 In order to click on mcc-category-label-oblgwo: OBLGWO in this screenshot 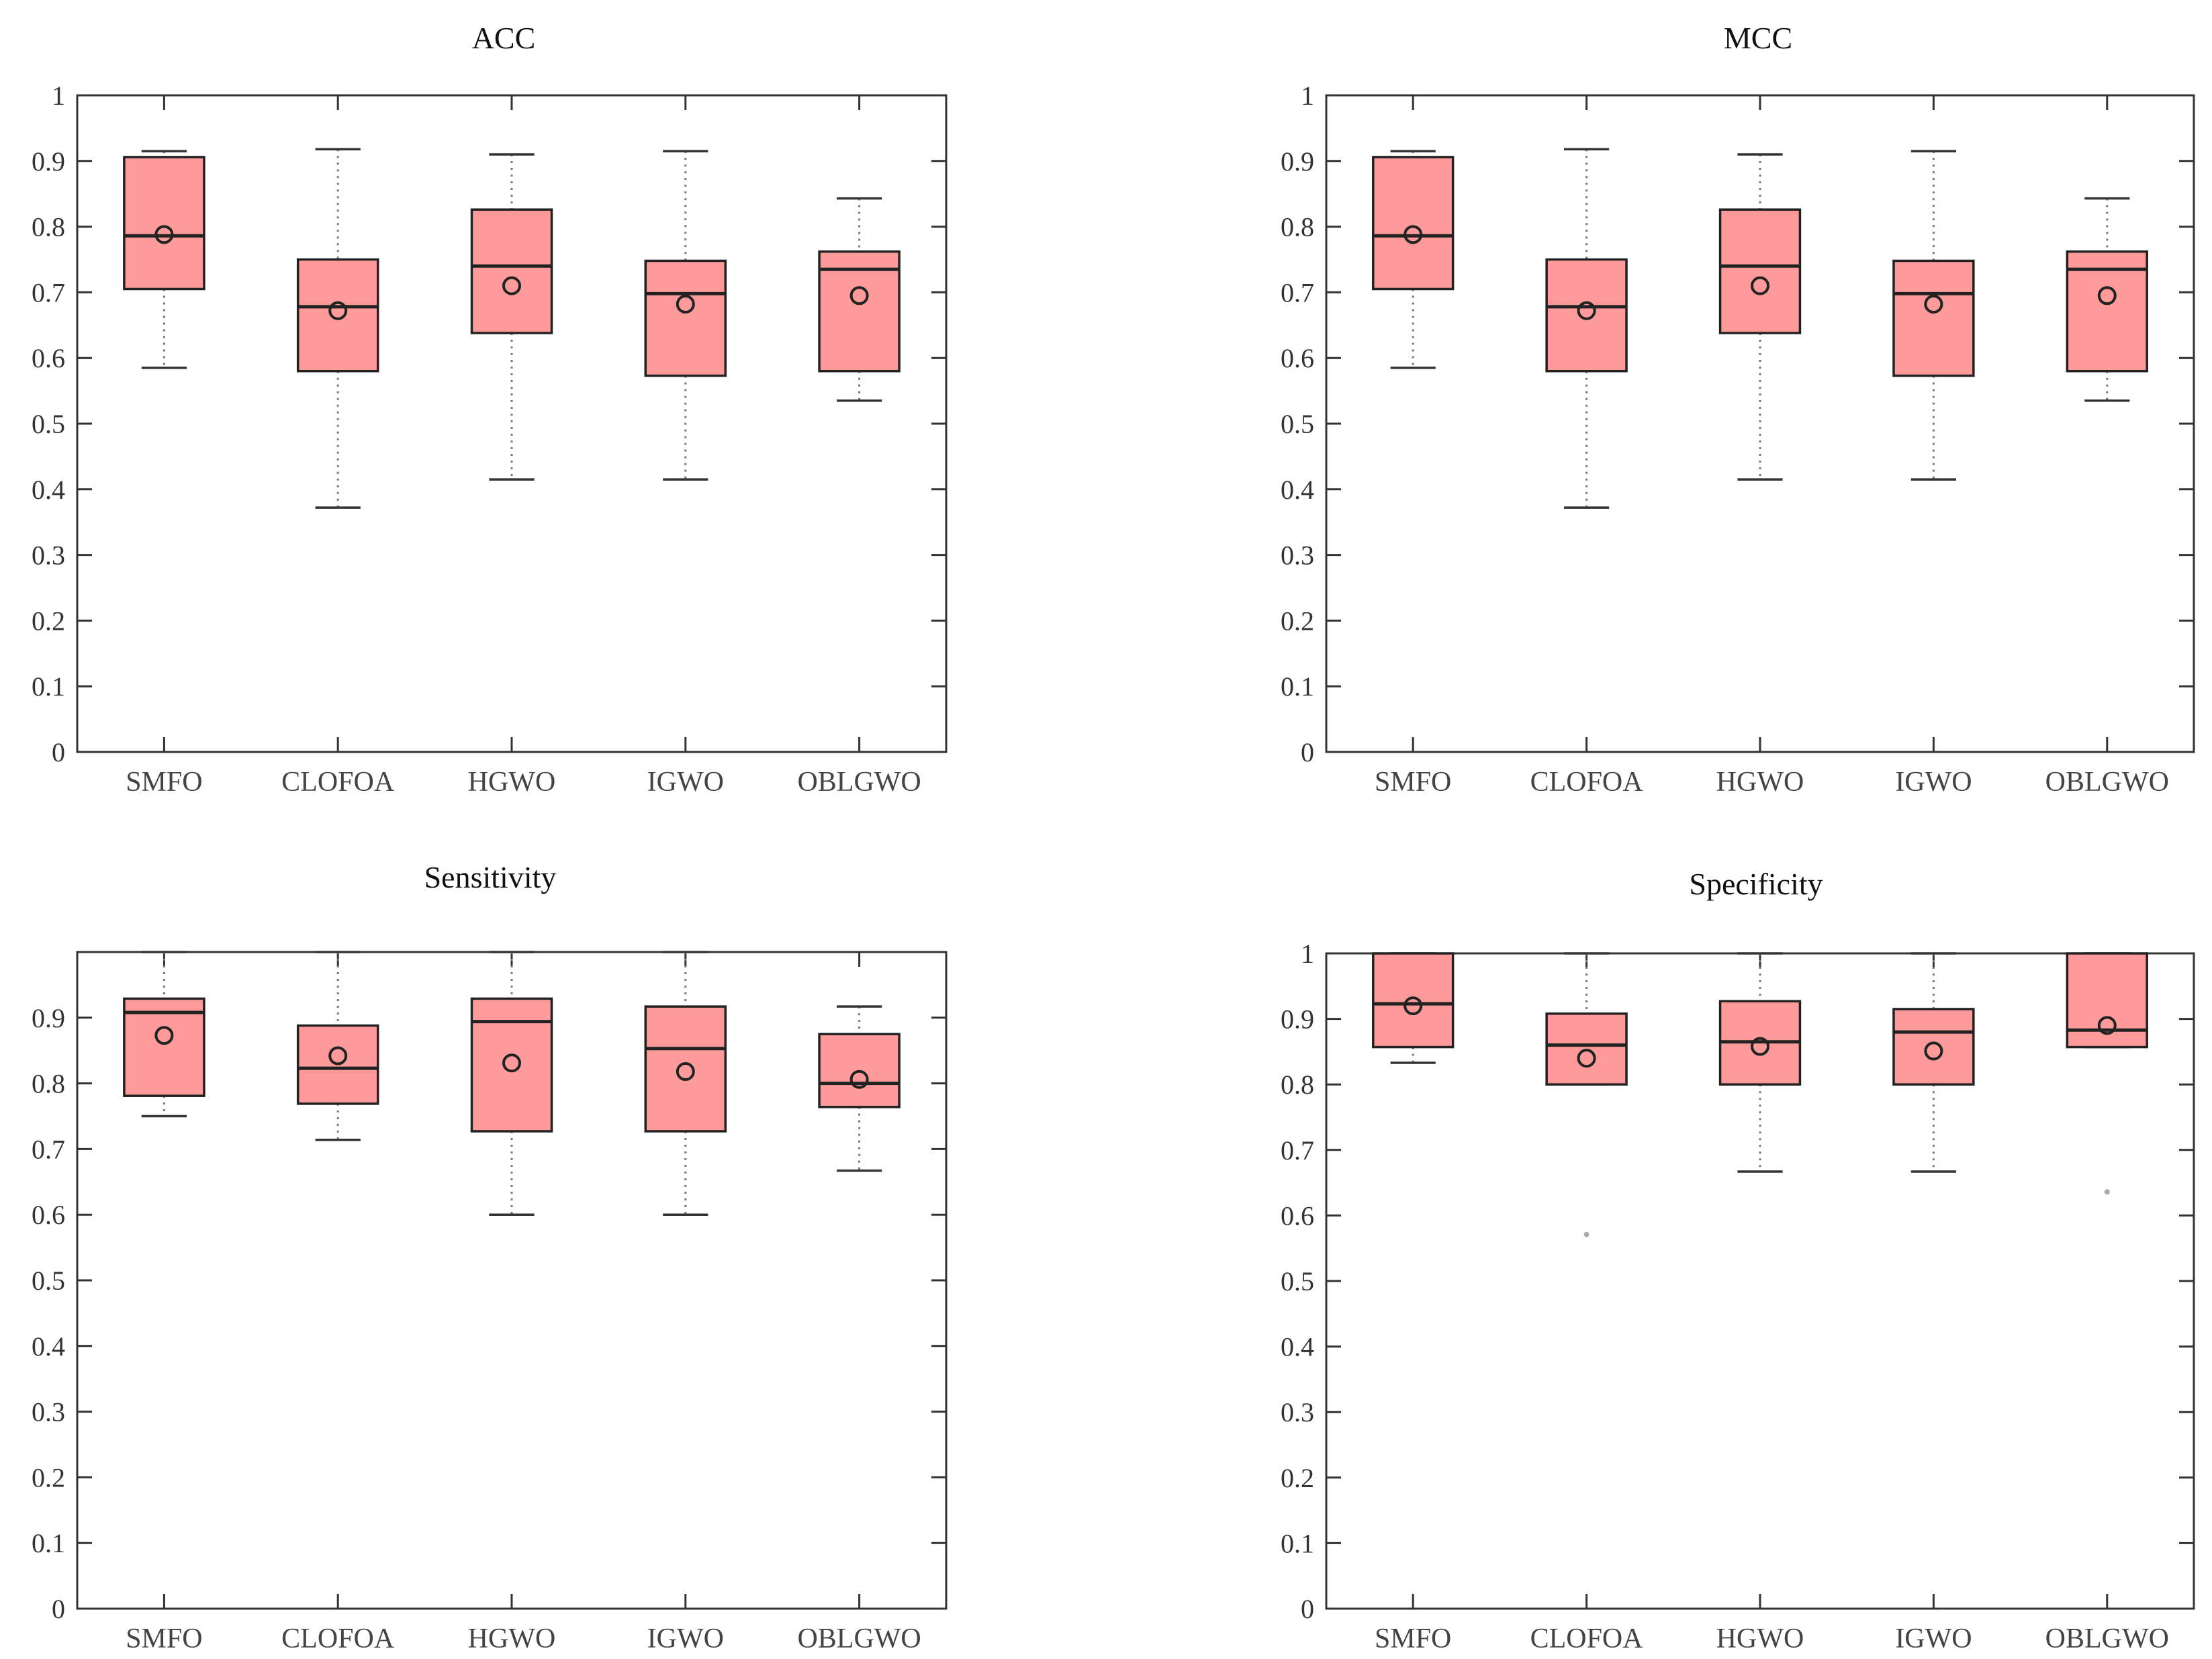, I will do `click(2107, 782)`.